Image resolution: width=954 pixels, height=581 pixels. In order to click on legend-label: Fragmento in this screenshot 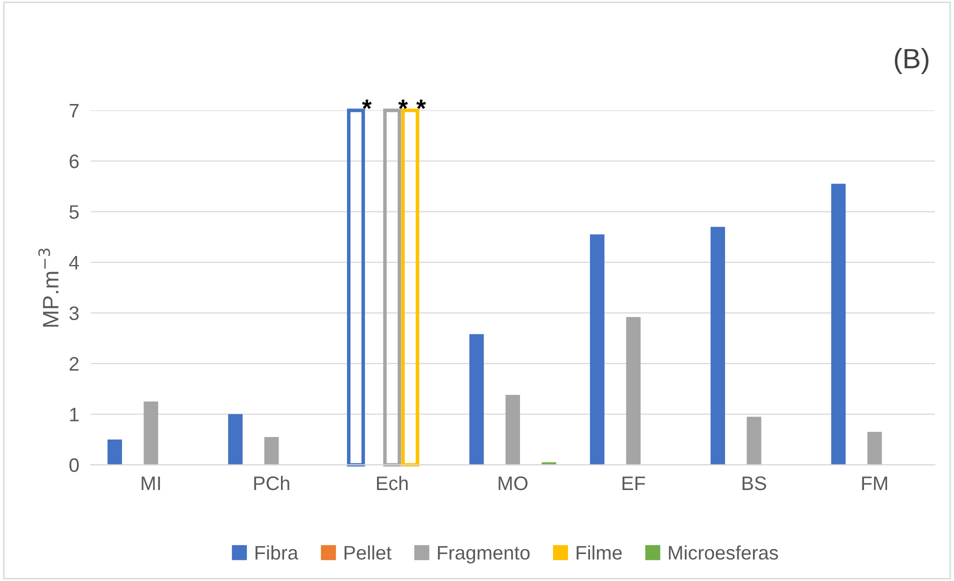, I will do `click(484, 555)`.